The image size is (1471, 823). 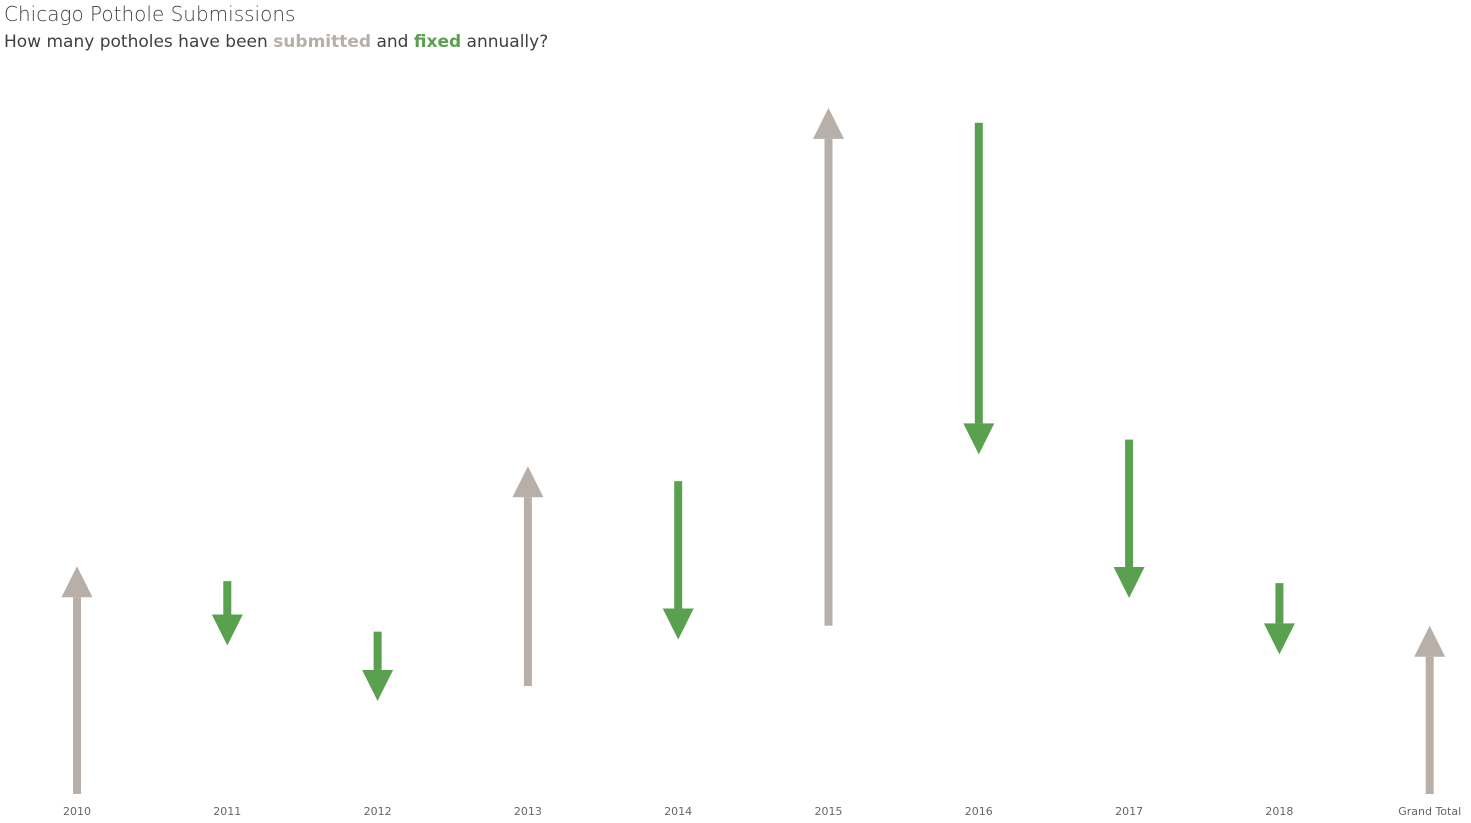 I want to click on arrow-submitted-2013, so click(x=528, y=576).